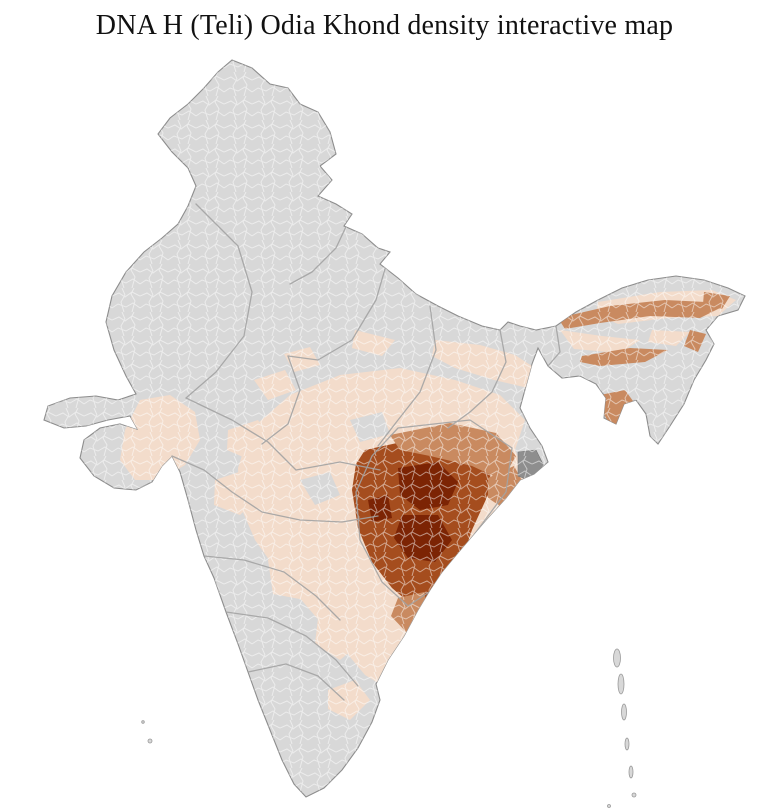 This screenshot has width=769, height=812. Describe the element at coordinates (147, 732) in the screenshot. I see `lakshadweep-islands` at that location.